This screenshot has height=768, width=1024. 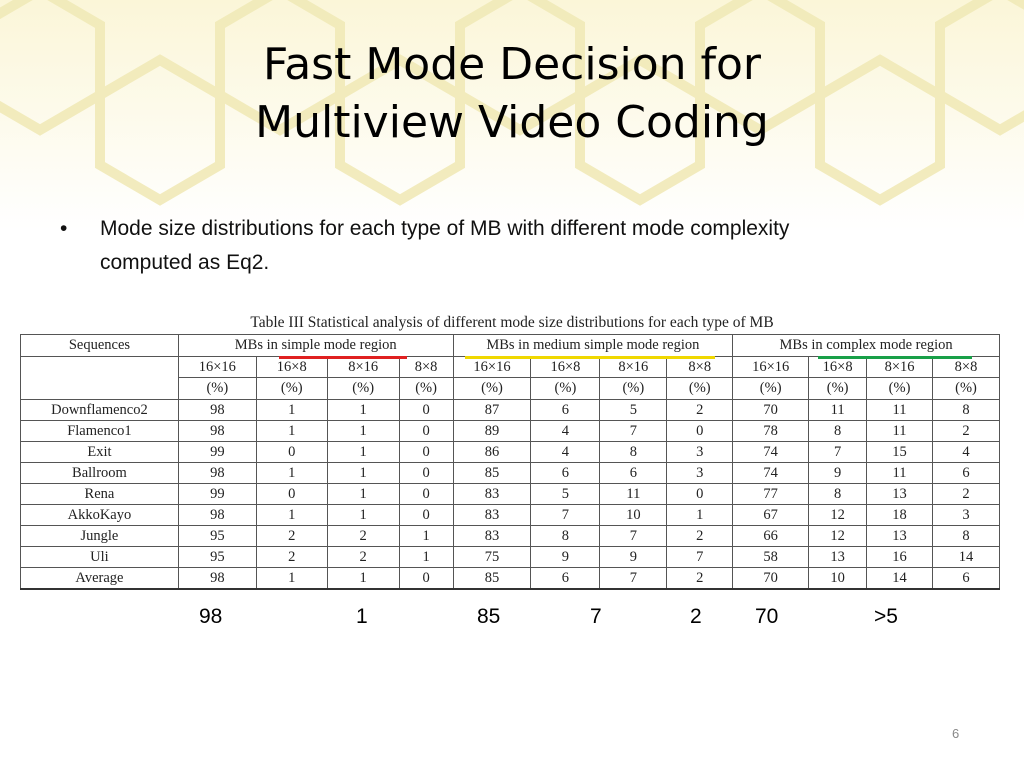 I want to click on group-header-simple: MBs in simple mode region, so click(x=315, y=345).